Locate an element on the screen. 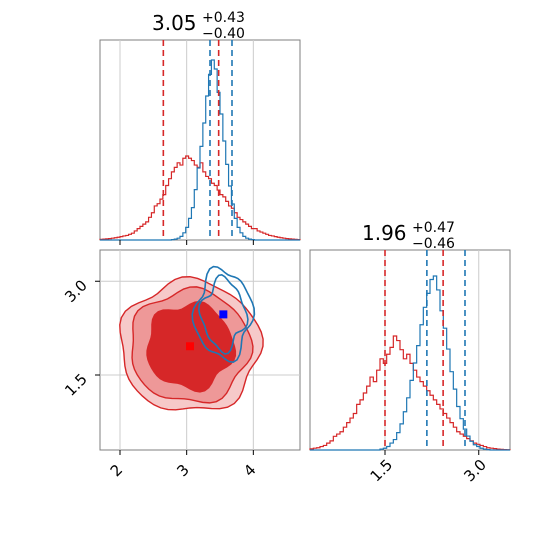 This screenshot has width=550, height=554. hist1-layer is located at coordinates (200, 140).